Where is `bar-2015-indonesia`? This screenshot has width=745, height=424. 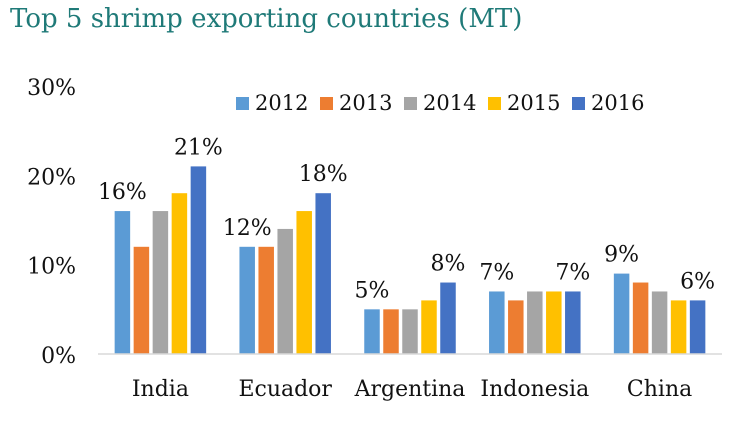
bar-2015-indonesia is located at coordinates (554, 322).